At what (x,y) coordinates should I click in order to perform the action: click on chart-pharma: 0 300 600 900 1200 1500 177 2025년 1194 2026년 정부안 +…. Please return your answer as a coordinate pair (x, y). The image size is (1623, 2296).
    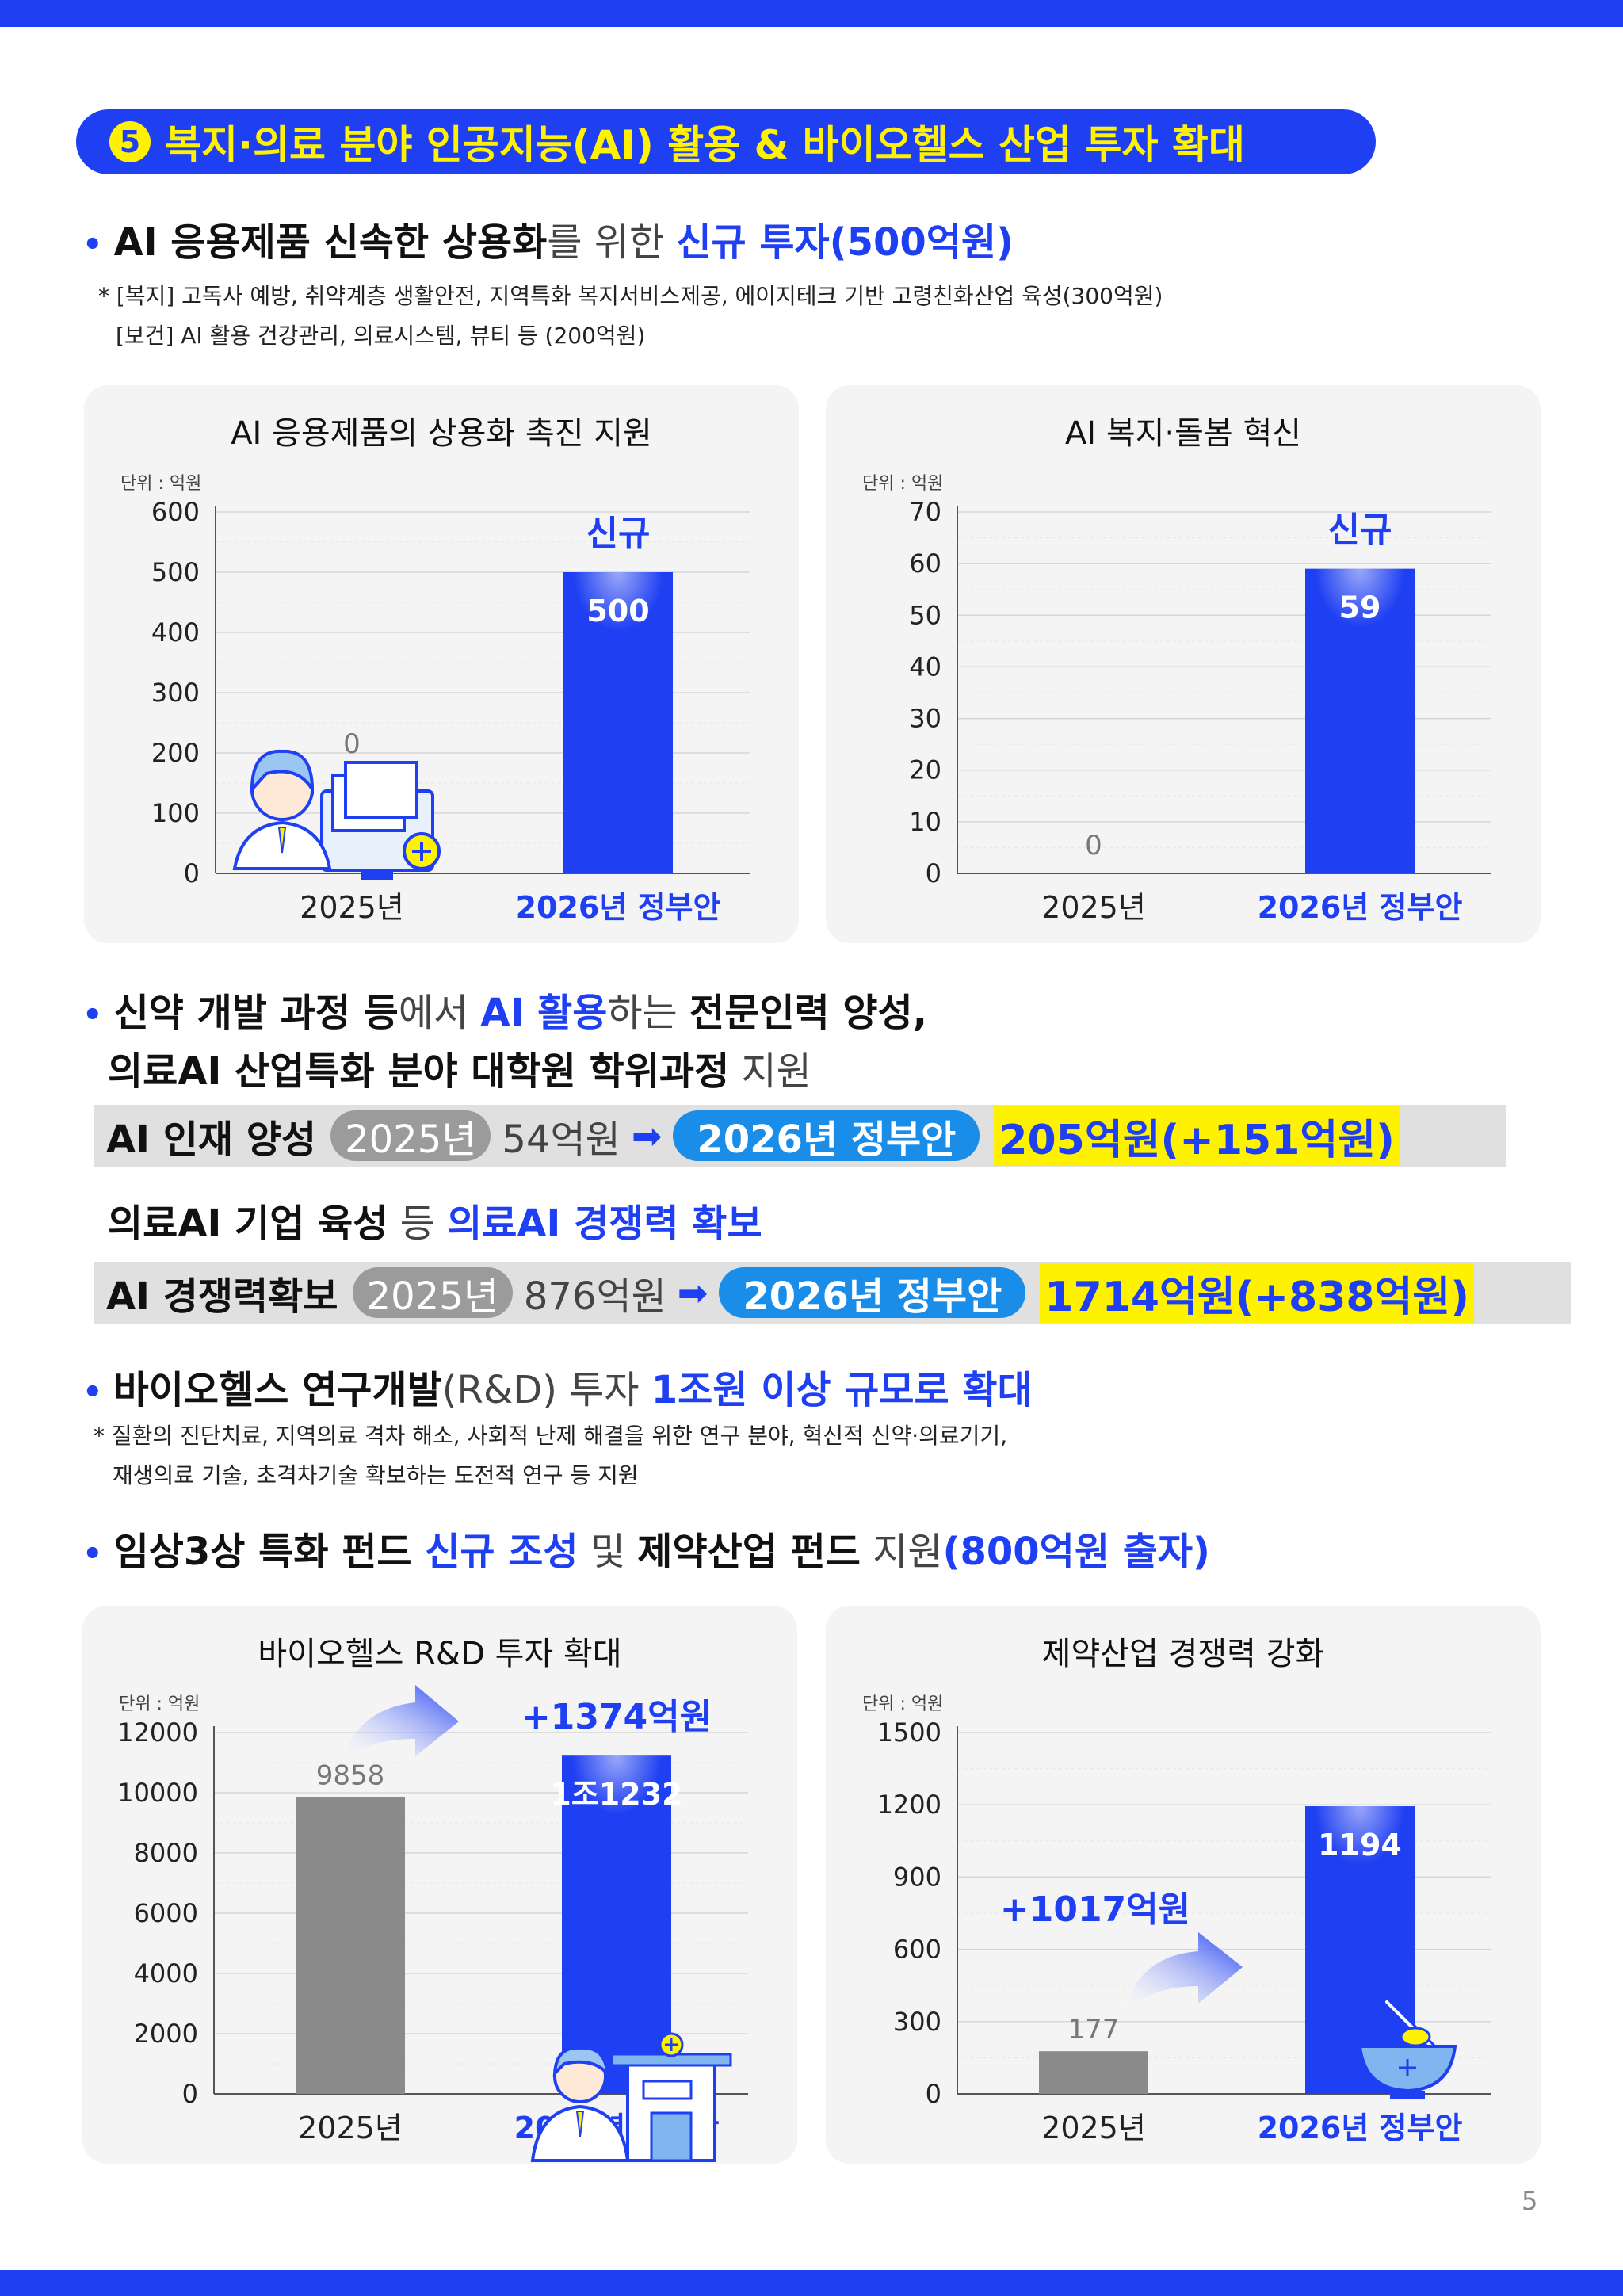
    Looking at the image, I should click on (1184, 1931).